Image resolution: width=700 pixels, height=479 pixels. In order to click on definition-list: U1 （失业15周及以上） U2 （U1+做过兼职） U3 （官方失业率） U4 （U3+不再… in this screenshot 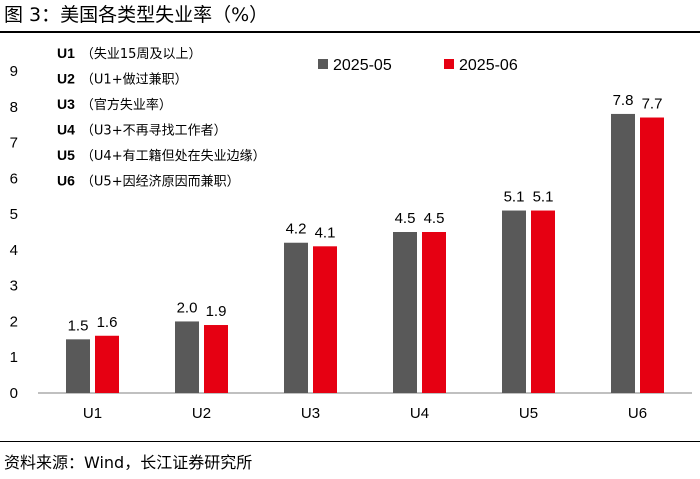, I will do `click(161, 117)`.